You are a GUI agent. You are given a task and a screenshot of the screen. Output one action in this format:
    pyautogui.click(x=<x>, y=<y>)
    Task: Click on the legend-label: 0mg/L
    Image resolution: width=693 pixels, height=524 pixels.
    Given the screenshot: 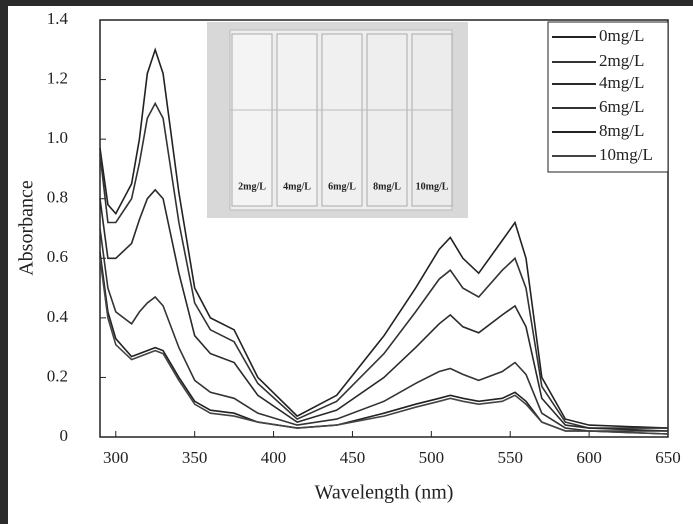 What is the action you would take?
    pyautogui.click(x=621, y=35)
    